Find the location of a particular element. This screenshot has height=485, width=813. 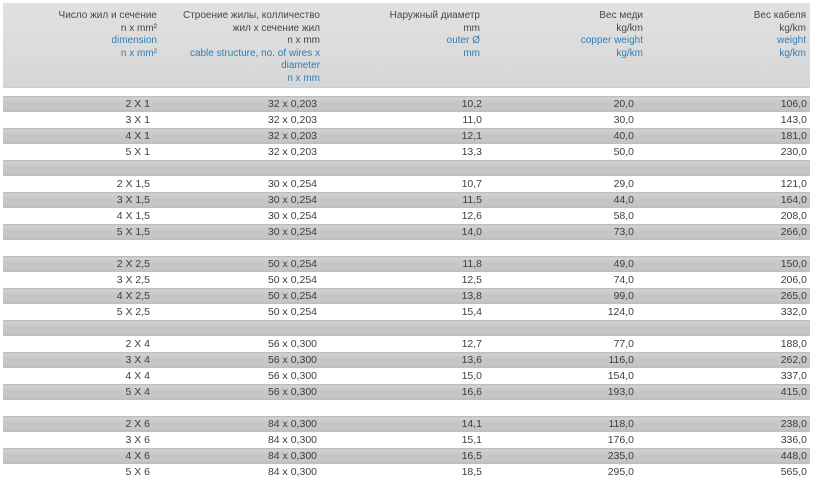

column-header-line-ru: n x mm² is located at coordinates (138, 28).